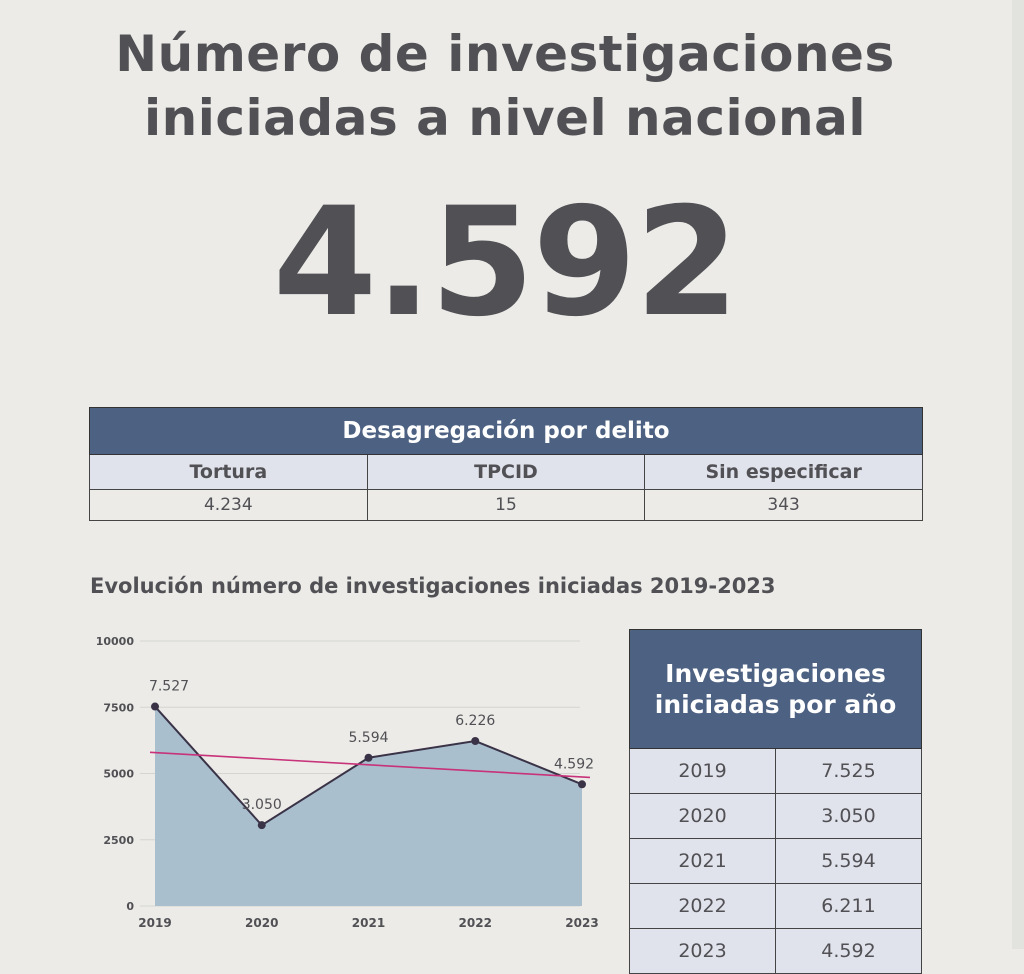 Image resolution: width=1024 pixels, height=974 pixels. Describe the element at coordinates (574, 764) in the screenshot. I see `data-label: 4.592` at that location.